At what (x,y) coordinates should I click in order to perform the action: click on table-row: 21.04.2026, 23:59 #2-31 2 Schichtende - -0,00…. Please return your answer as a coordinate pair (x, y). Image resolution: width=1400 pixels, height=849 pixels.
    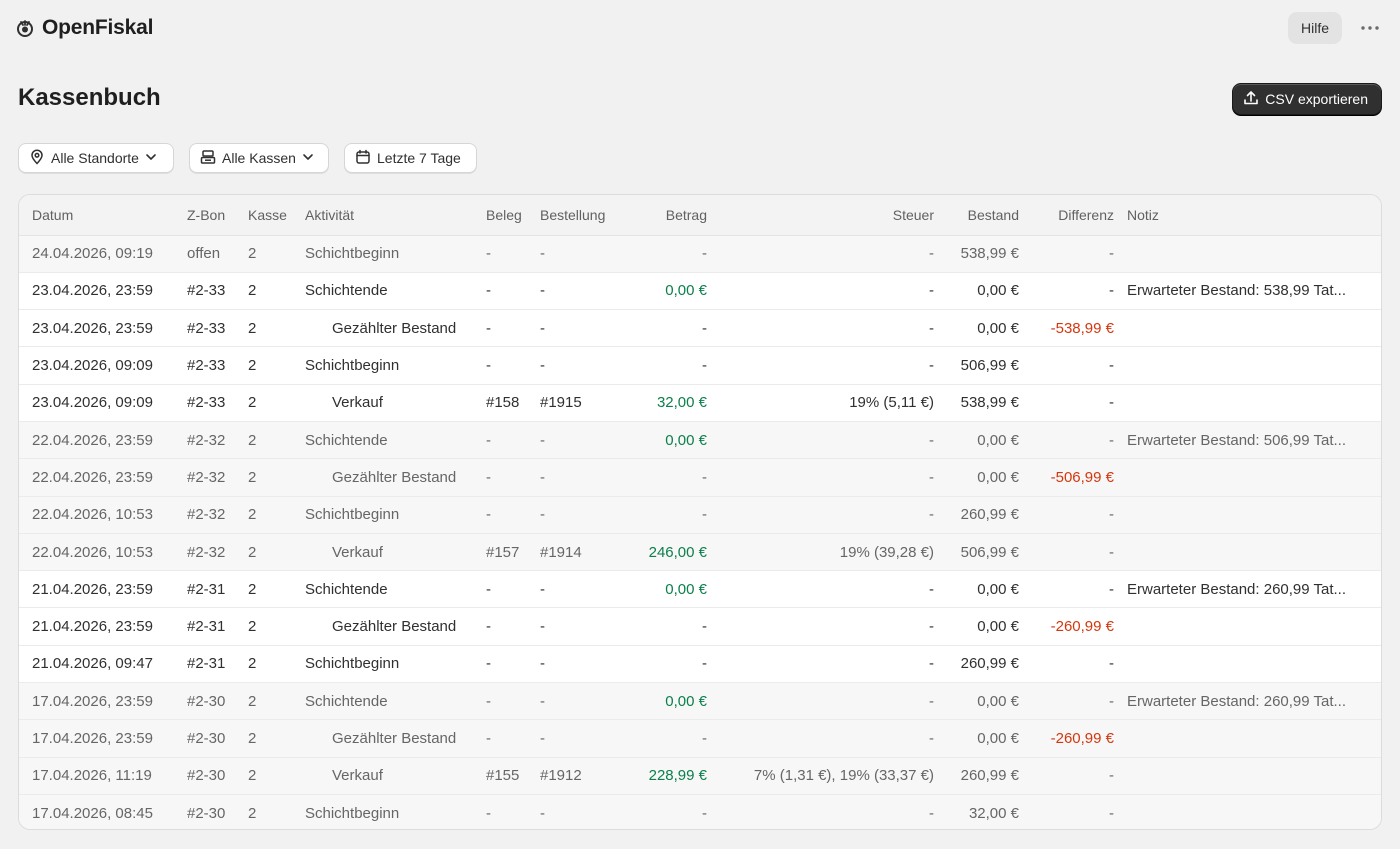
    Looking at the image, I should click on (700, 589).